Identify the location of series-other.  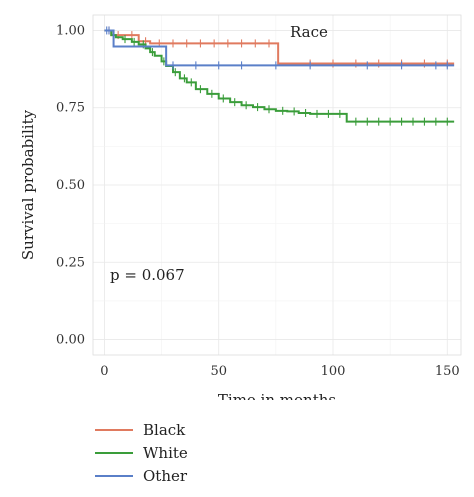
(279, 48).